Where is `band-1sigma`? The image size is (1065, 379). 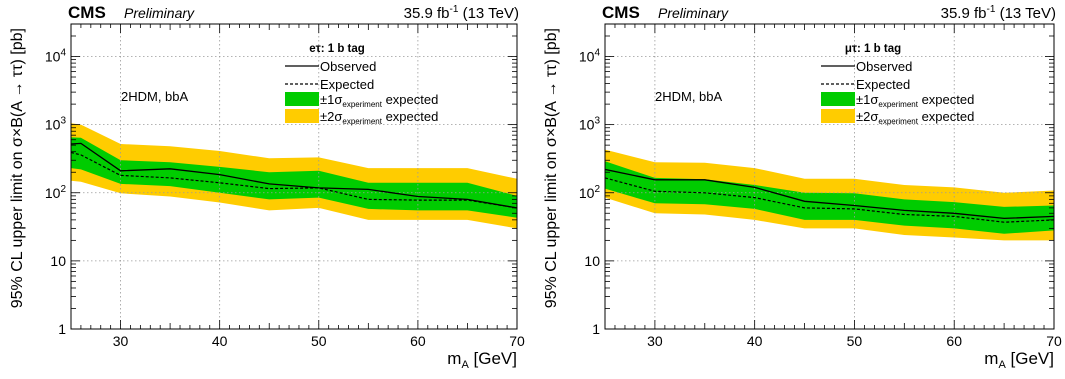 band-1sigma is located at coordinates (294, 177).